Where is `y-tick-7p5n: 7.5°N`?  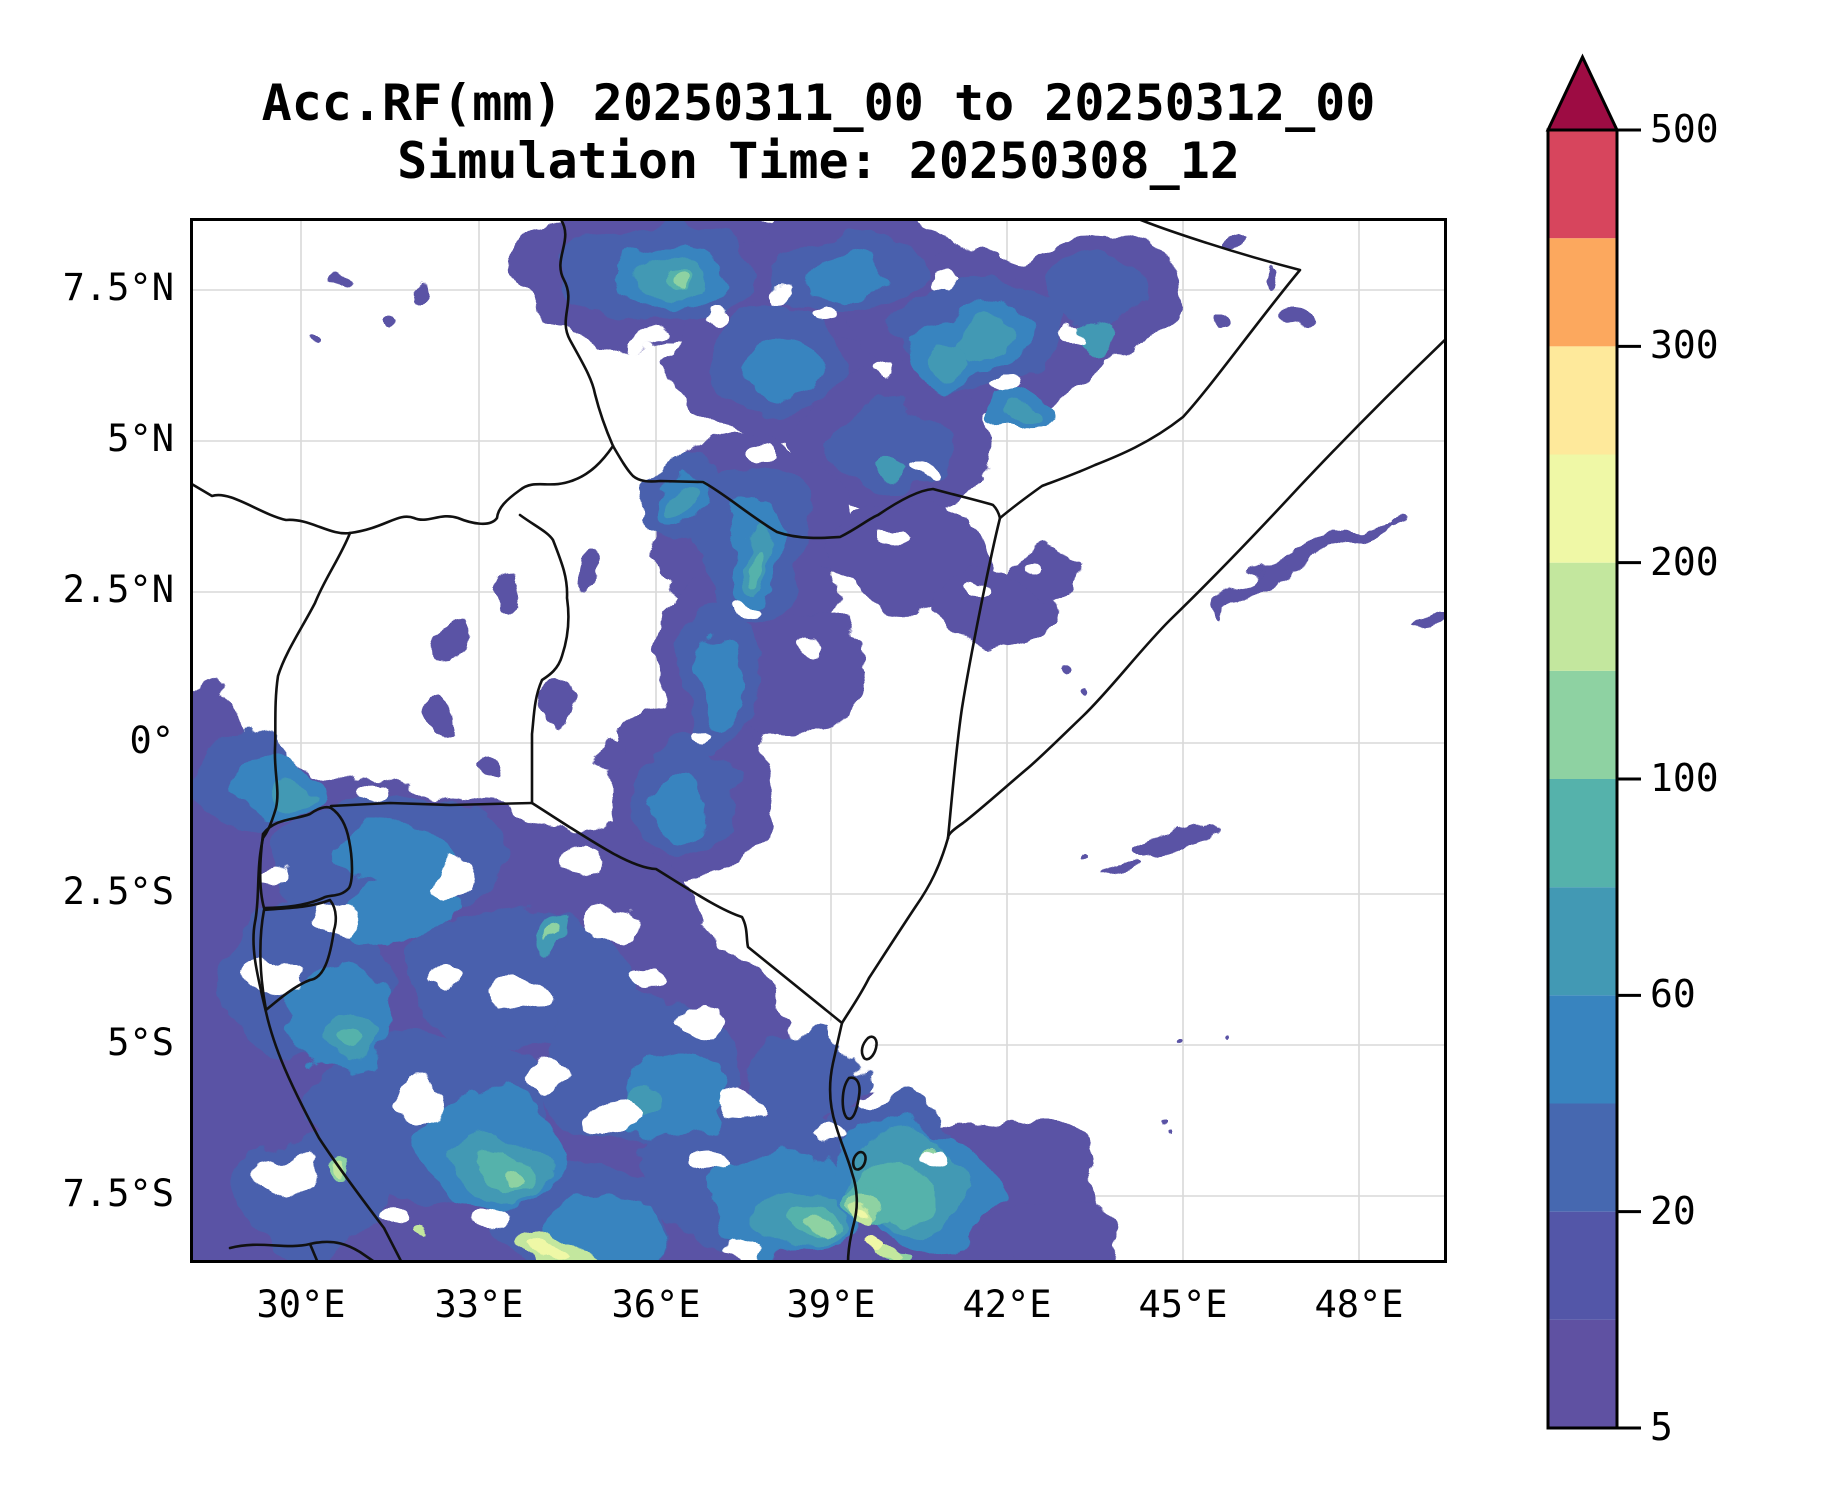 y-tick-7p5n: 7.5°N is located at coordinates (118, 287).